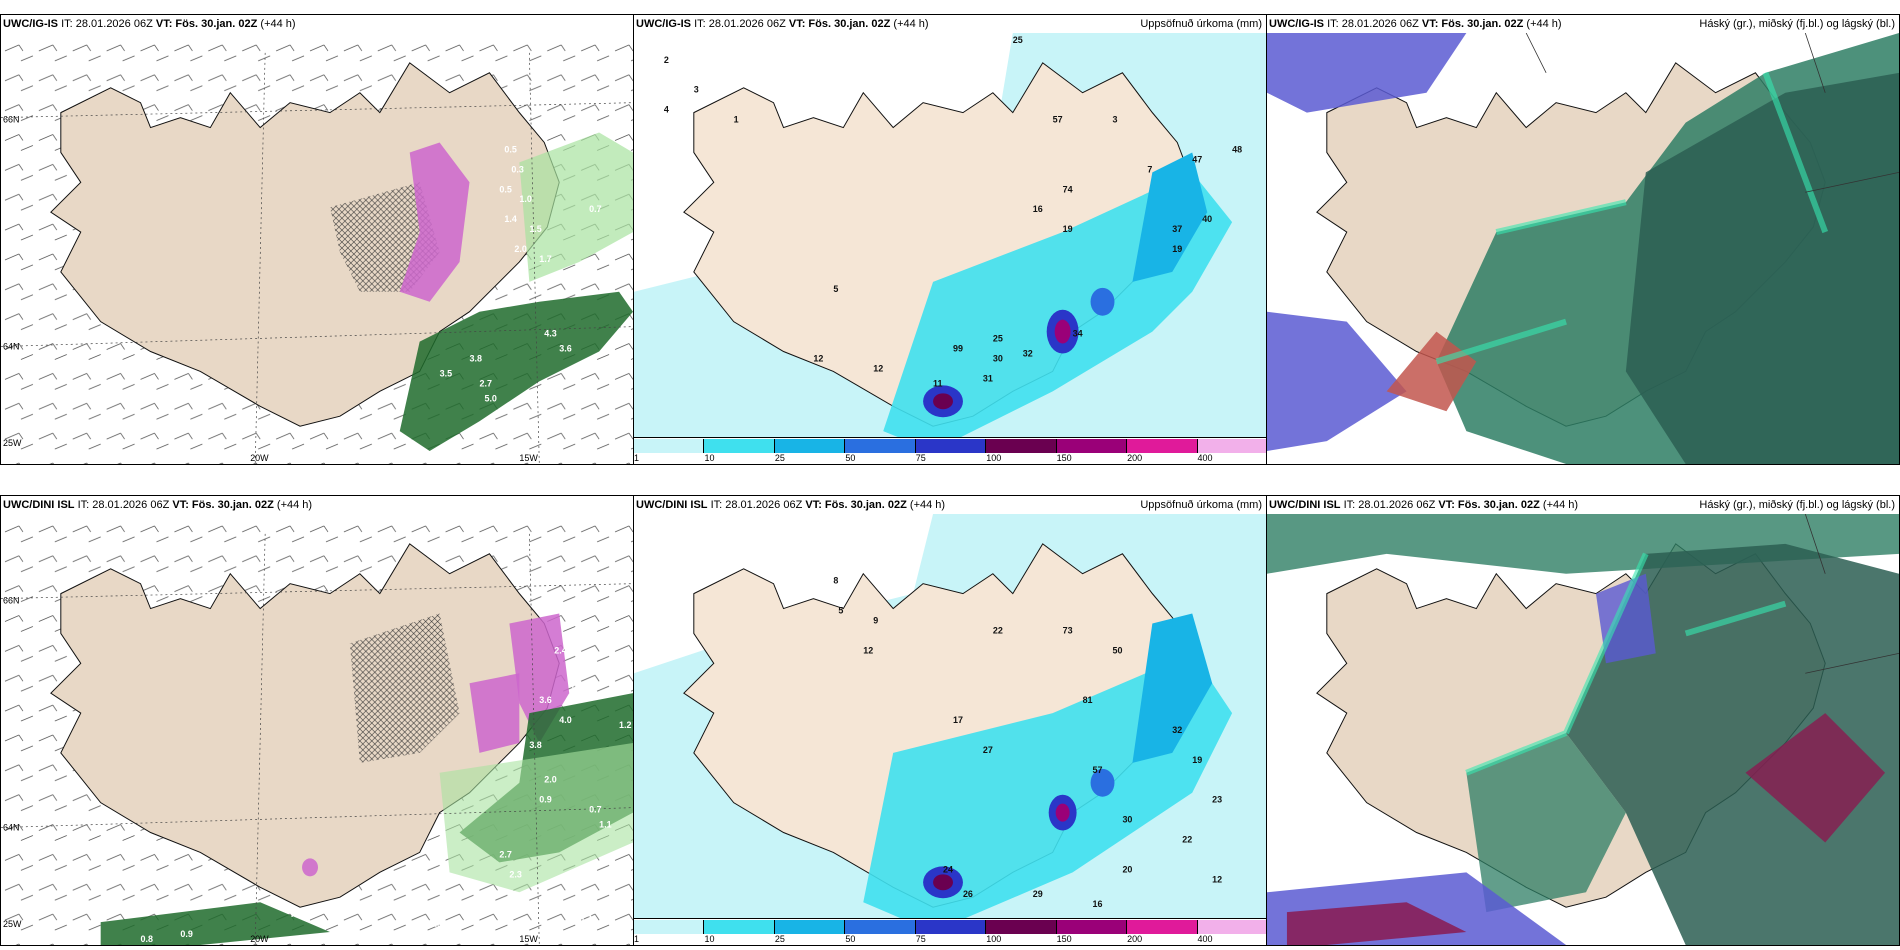 Image resolution: width=1900 pixels, height=950 pixels. I want to click on value-label: 27, so click(988, 750).